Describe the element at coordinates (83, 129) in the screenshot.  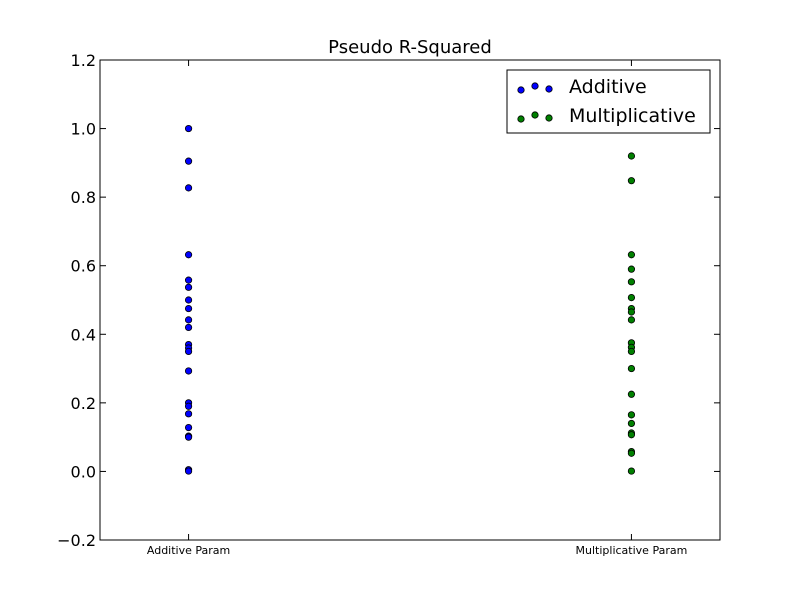
I see `ytick-label: 1.0` at that location.